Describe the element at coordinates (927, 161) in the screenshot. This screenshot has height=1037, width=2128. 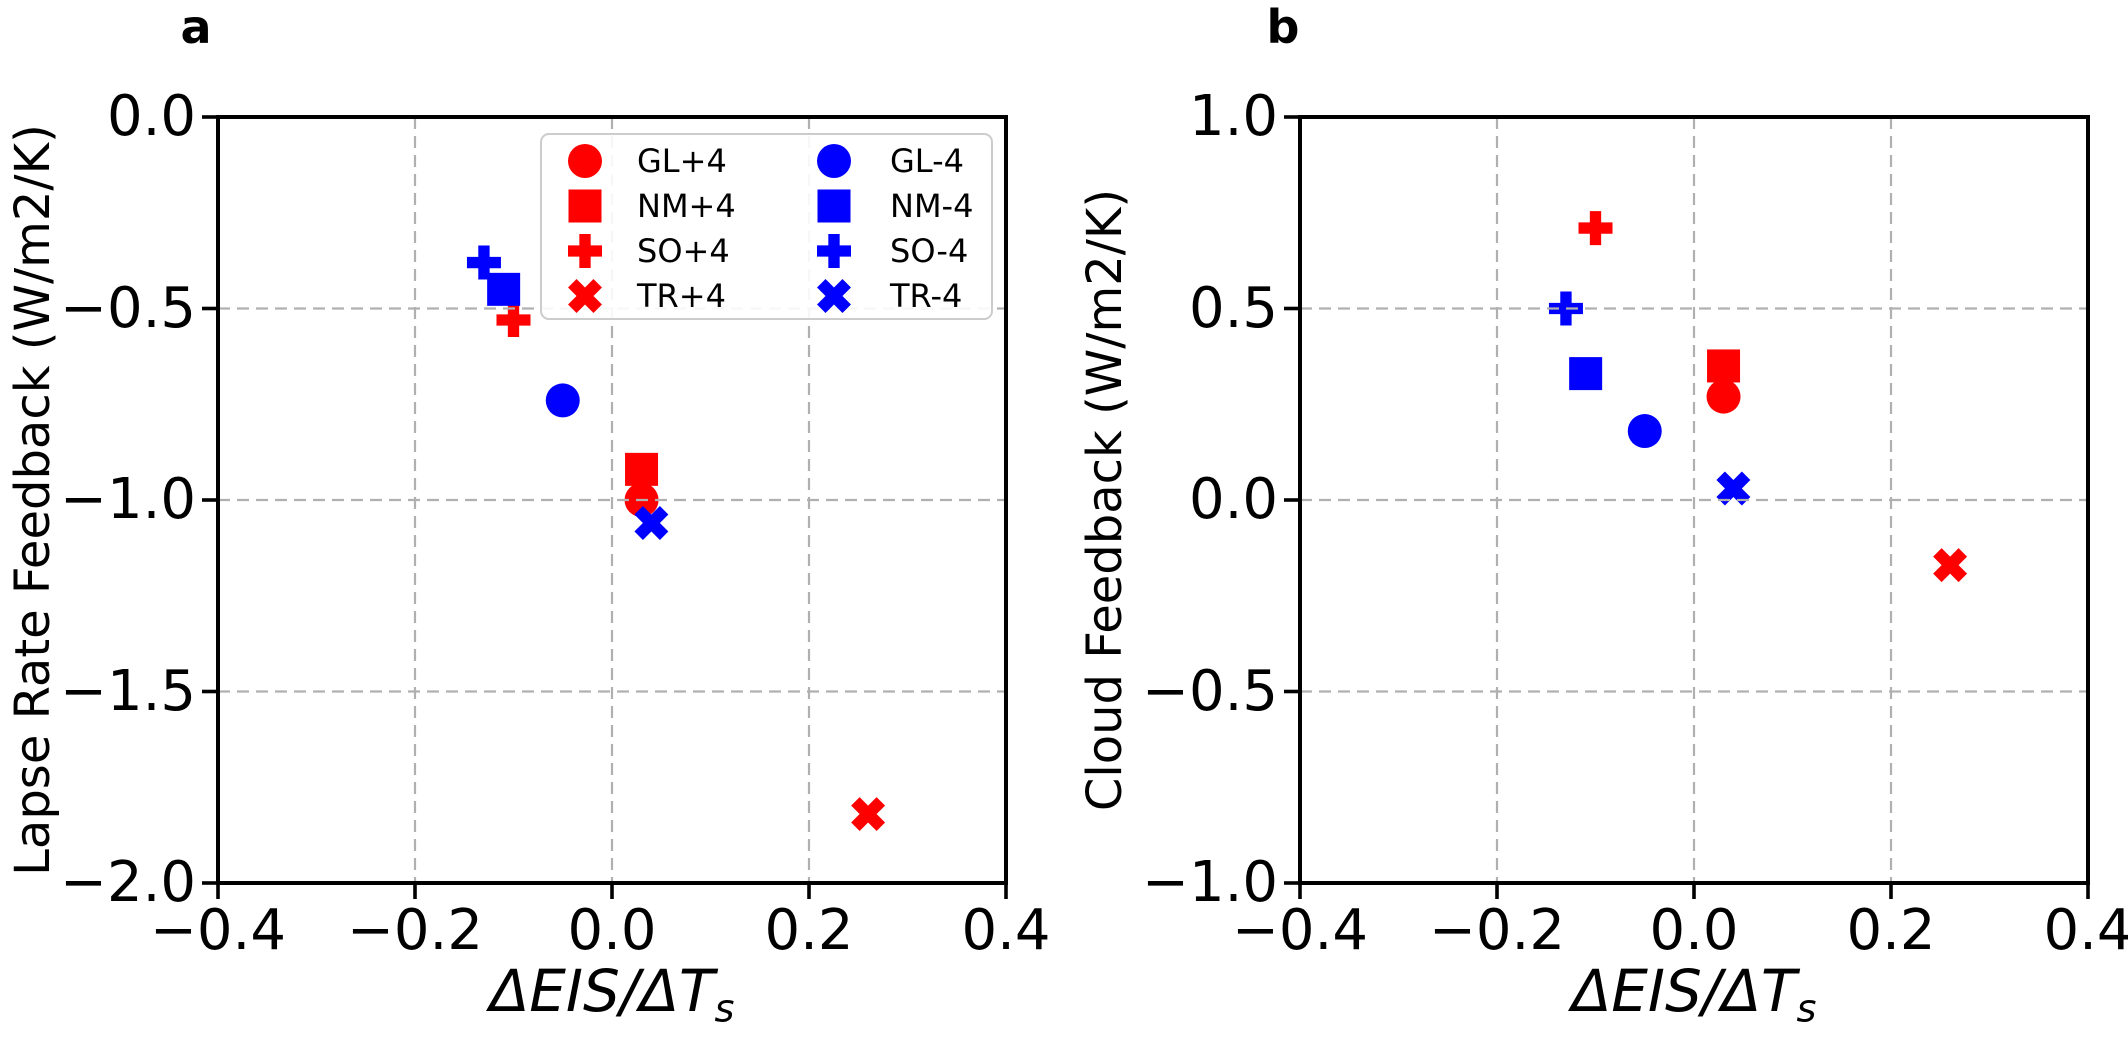
I see `legend-label: GL-4` at that location.